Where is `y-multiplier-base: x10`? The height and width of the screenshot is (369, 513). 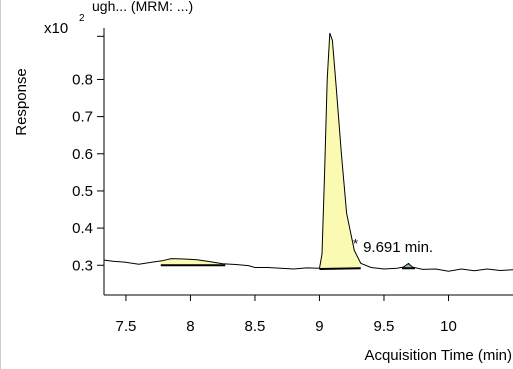 y-multiplier-base: x10 is located at coordinates (56, 28).